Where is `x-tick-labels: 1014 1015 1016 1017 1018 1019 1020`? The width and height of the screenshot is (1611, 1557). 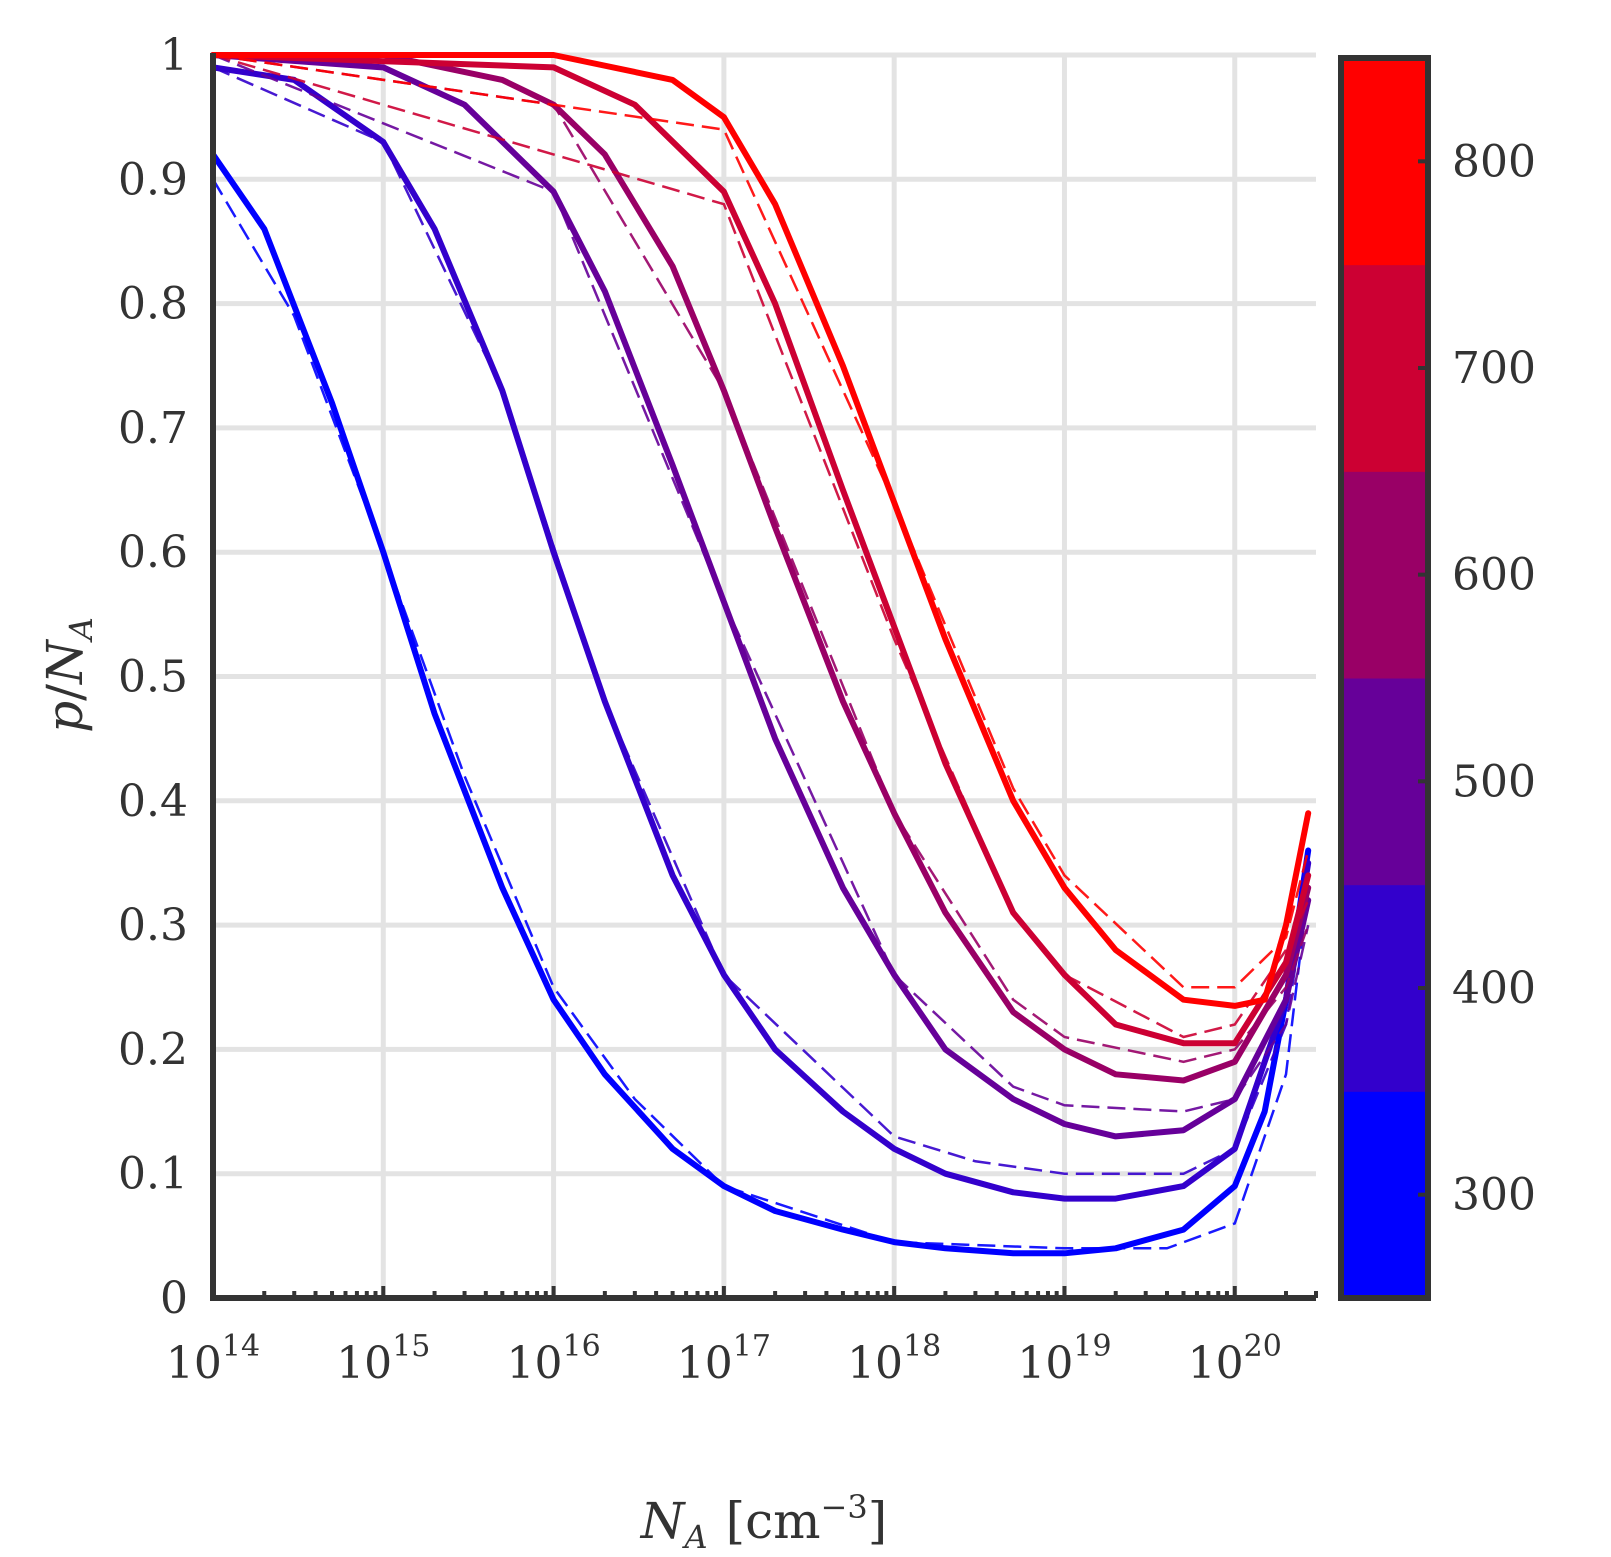 x-tick-labels: 1014 1015 1016 1017 1018 1019 1020 is located at coordinates (724, 1359).